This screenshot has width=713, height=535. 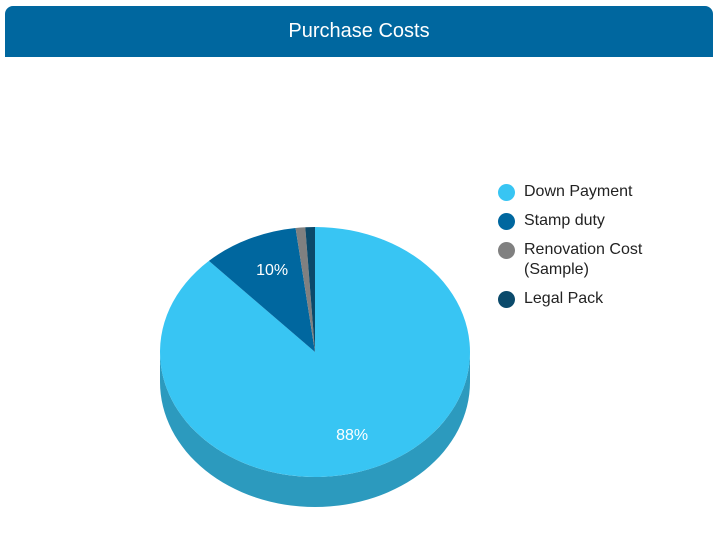 I want to click on legend-item: Renovation Cost (Sample), so click(x=583, y=260).